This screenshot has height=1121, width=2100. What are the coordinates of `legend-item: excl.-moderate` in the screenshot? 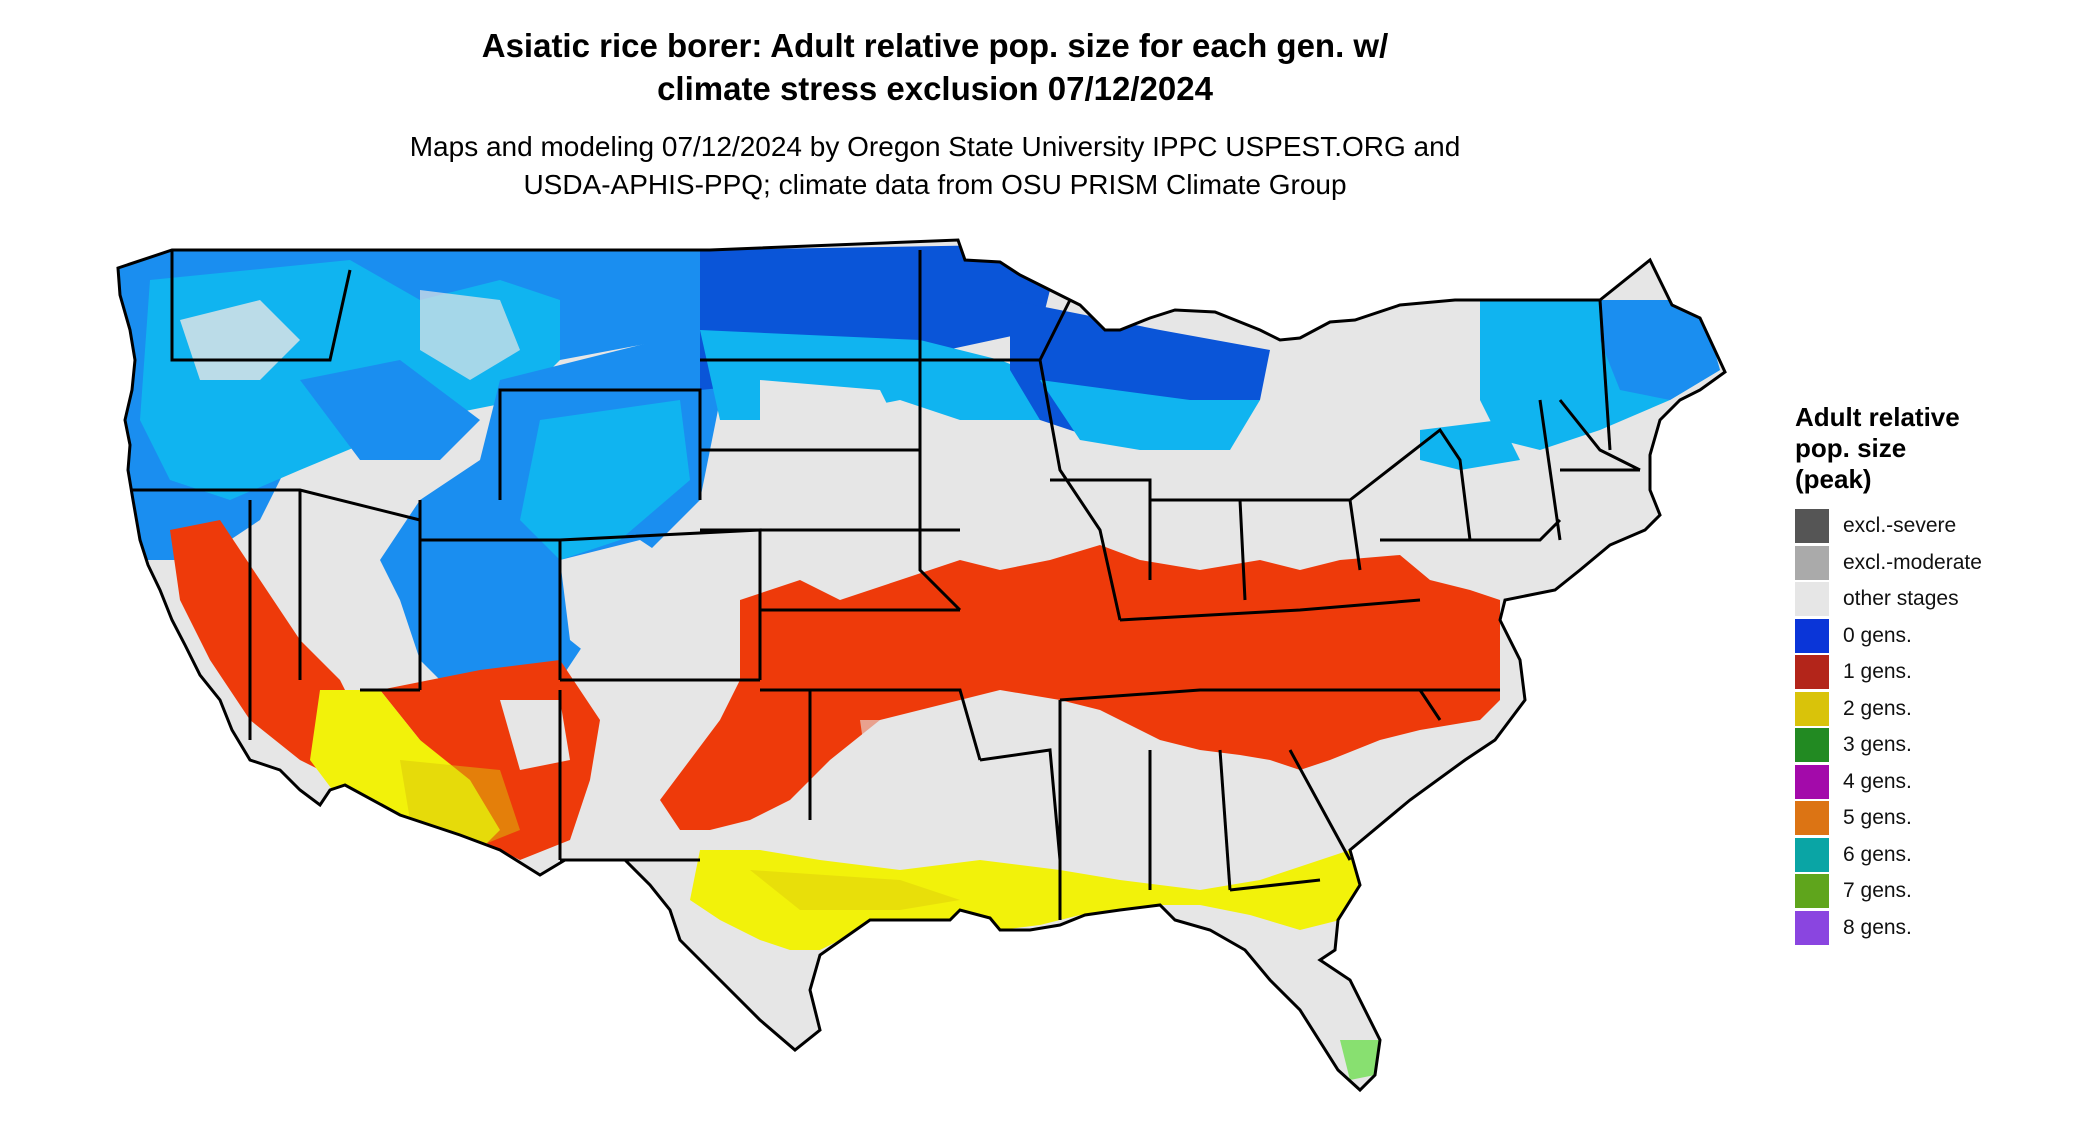 It's located at (1940, 563).